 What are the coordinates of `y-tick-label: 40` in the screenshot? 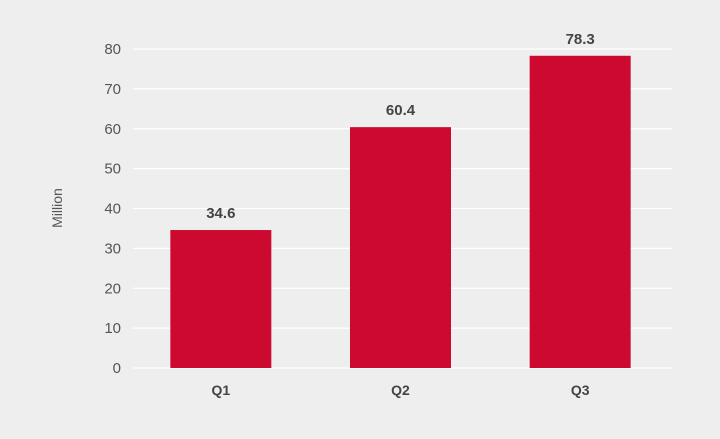 It's located at (112, 209).